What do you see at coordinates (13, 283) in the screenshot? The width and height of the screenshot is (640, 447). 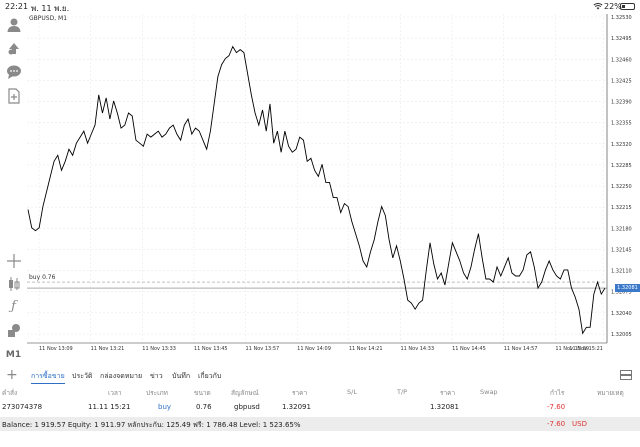 I see `indicators-icon` at bounding box center [13, 283].